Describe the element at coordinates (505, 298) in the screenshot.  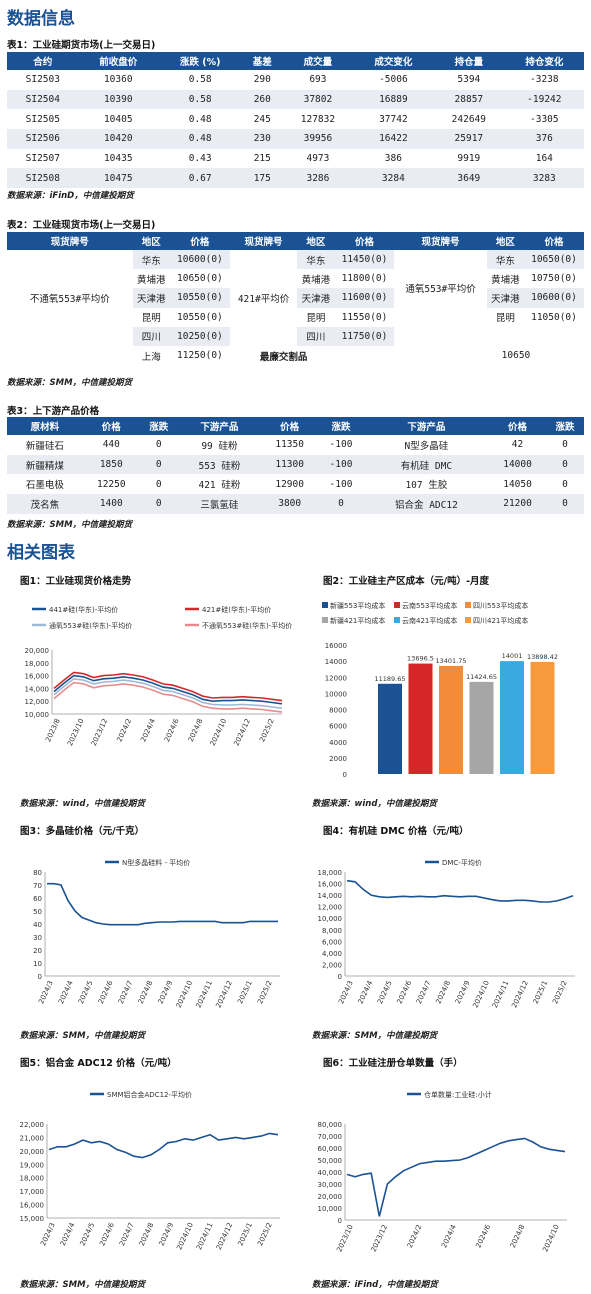
I see `t2-region: 天津港` at that location.